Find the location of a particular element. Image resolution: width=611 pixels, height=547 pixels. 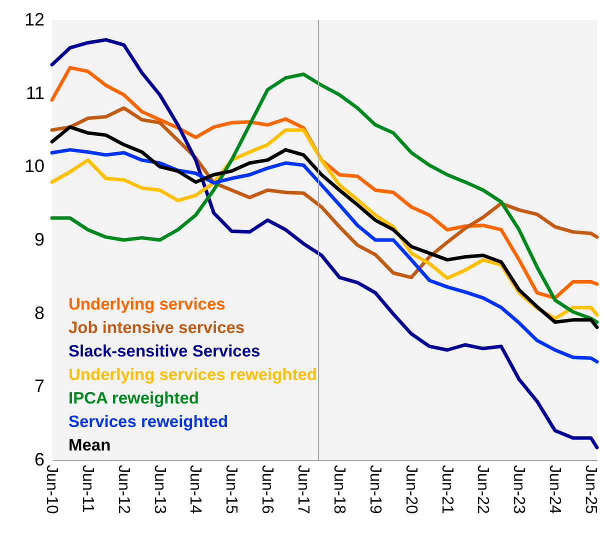

x-tick-label: Jun-22 is located at coordinates (483, 489).